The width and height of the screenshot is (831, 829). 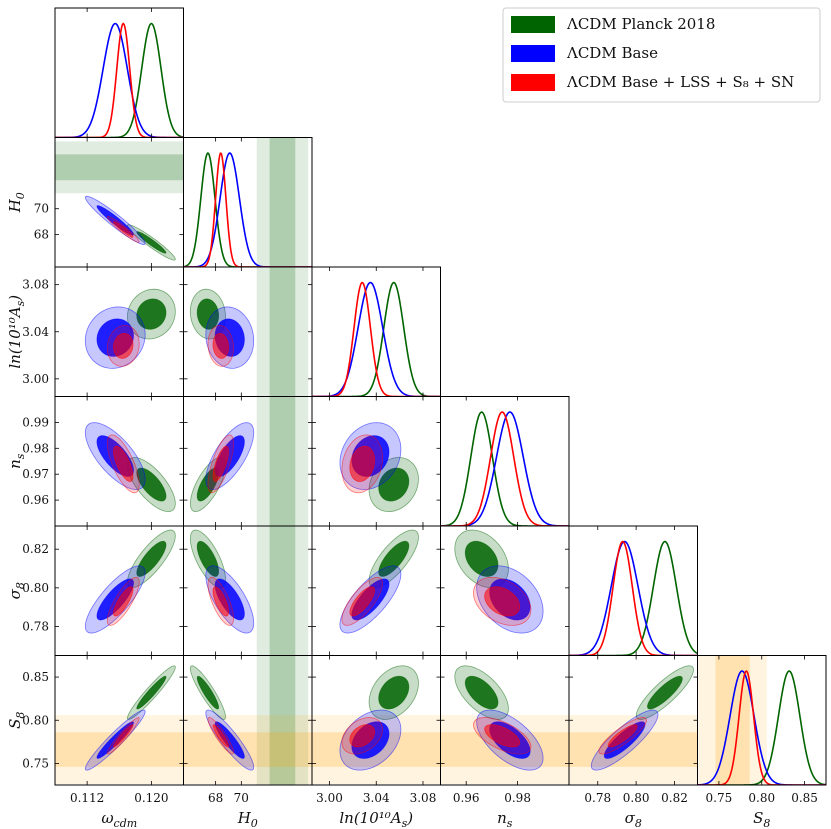 I want to click on contours-full-ns-sigma8, so click(x=502, y=601).